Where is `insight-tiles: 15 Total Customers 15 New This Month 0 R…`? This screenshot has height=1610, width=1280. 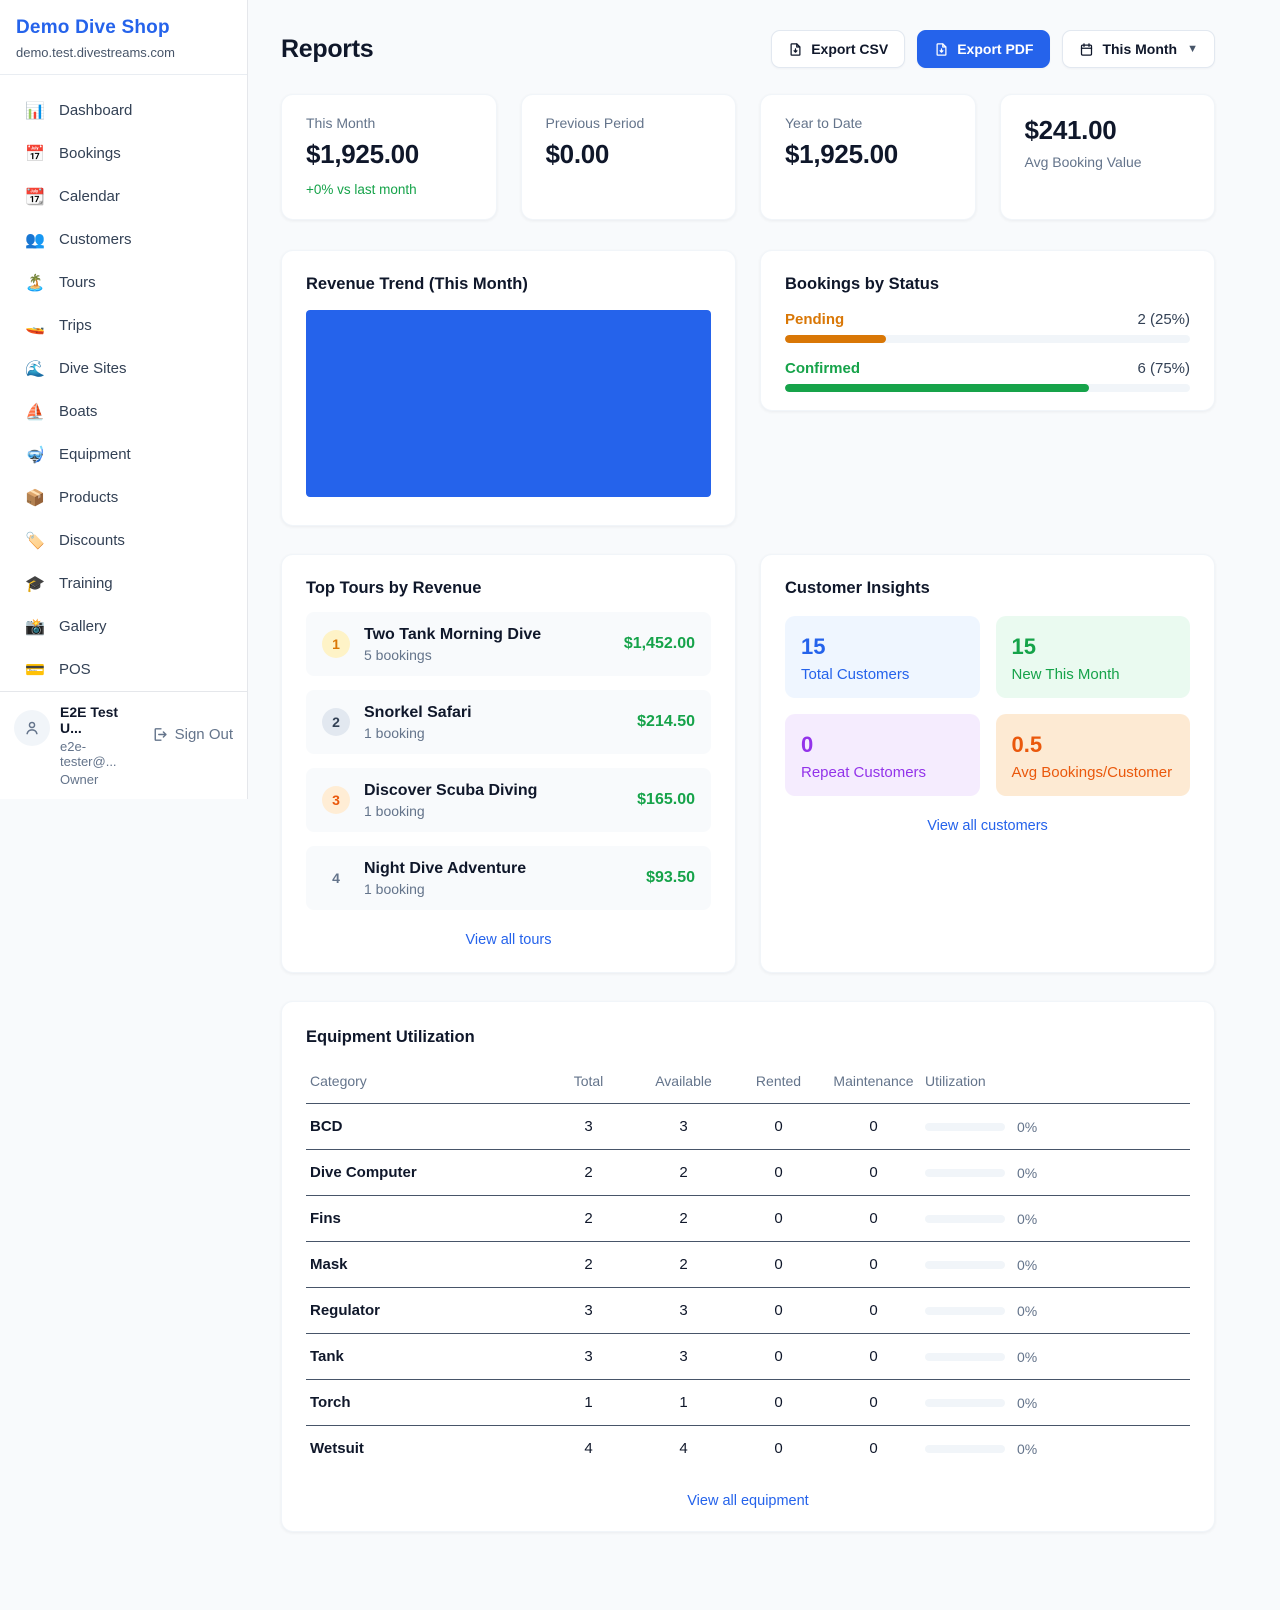
insight-tiles: 15 Total Customers 15 New This Month 0 R… is located at coordinates (987, 706).